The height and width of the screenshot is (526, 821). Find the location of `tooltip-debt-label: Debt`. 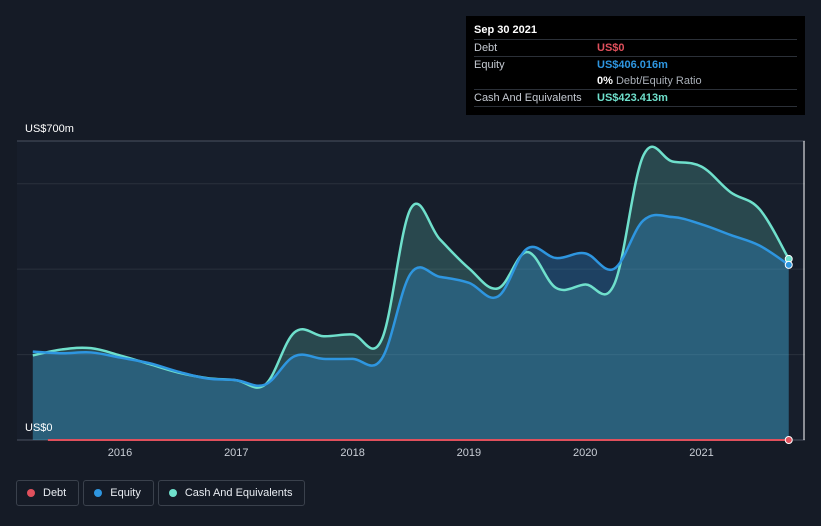

tooltip-debt-label: Debt is located at coordinates (486, 48).